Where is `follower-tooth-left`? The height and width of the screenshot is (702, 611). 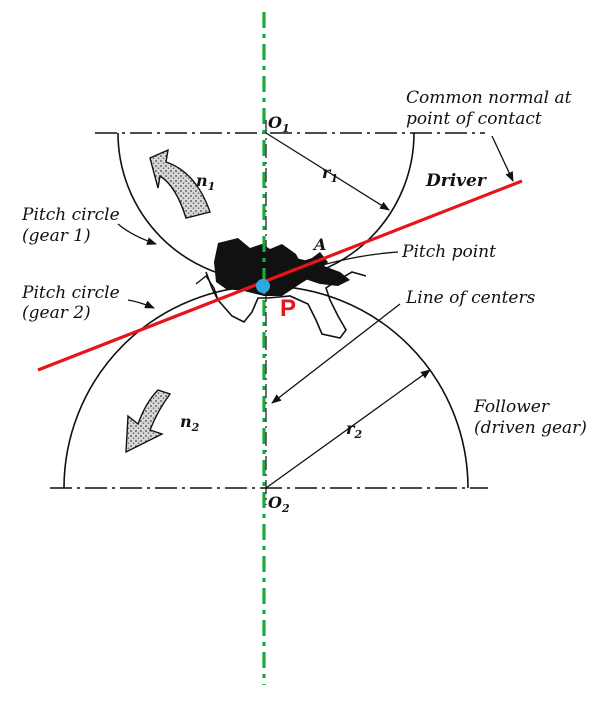 follower-tooth-left is located at coordinates (207, 287).